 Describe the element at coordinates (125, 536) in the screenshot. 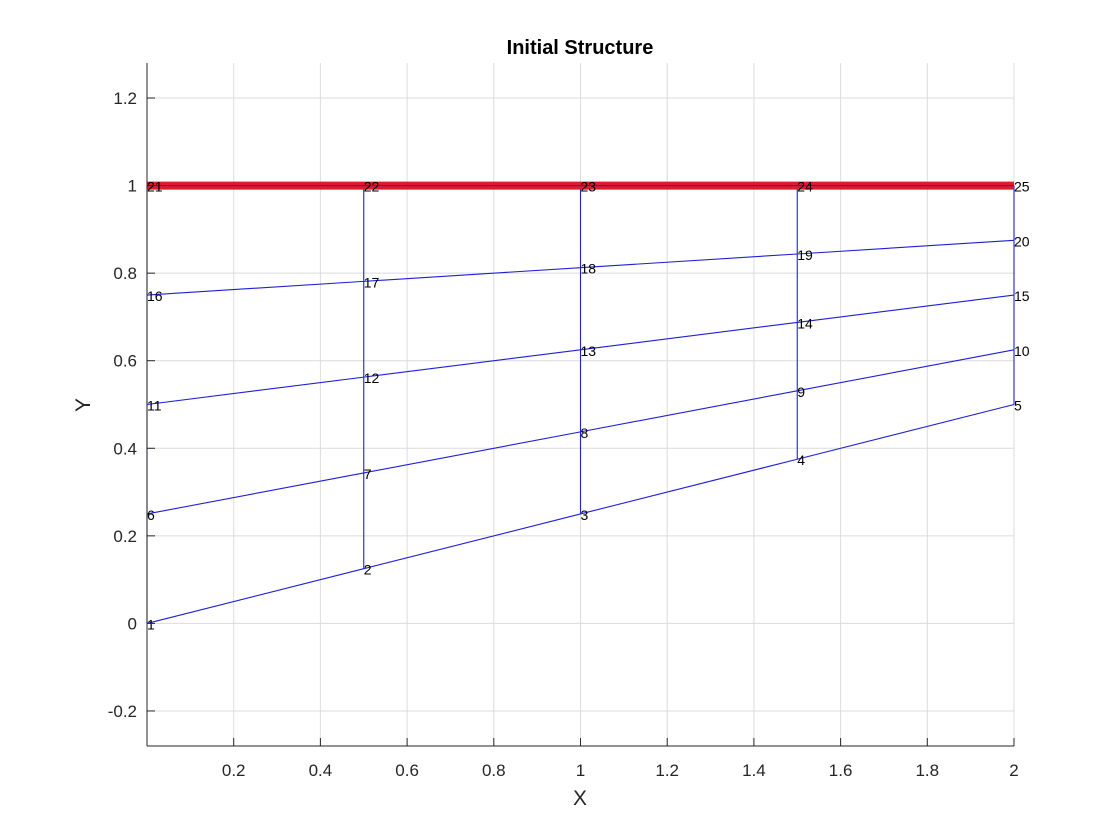

I see `y-tick-label: 0.2` at that location.